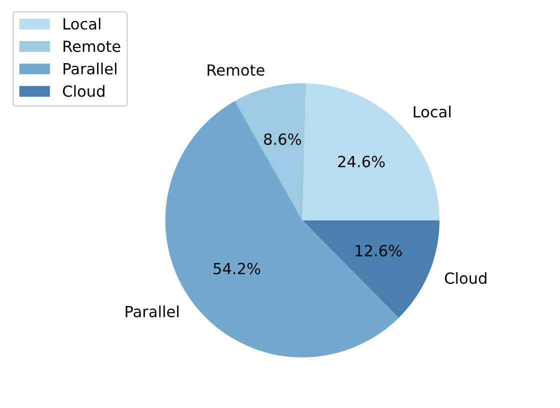 The height and width of the screenshot is (408, 560). I want to click on slice-label: Remote, so click(236, 70).